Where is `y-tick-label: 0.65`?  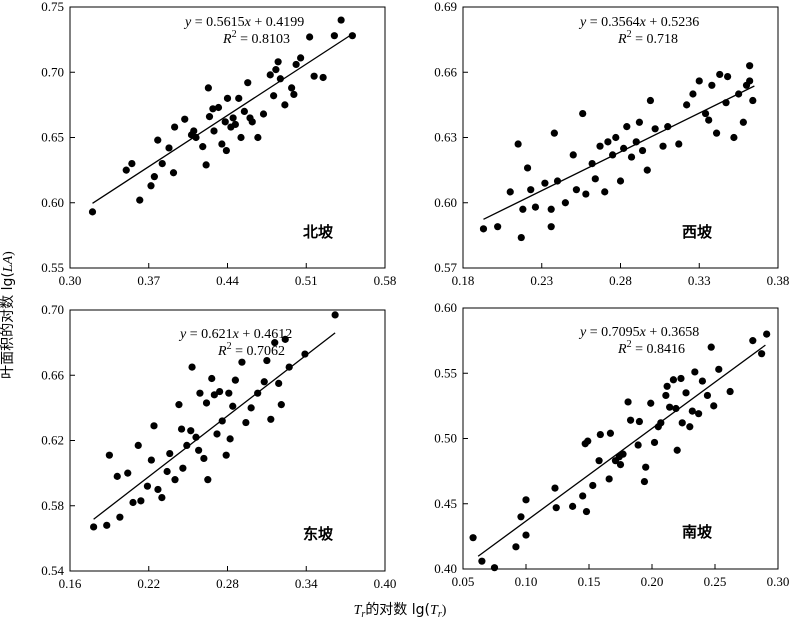
y-tick-label: 0.65 is located at coordinates (52, 137).